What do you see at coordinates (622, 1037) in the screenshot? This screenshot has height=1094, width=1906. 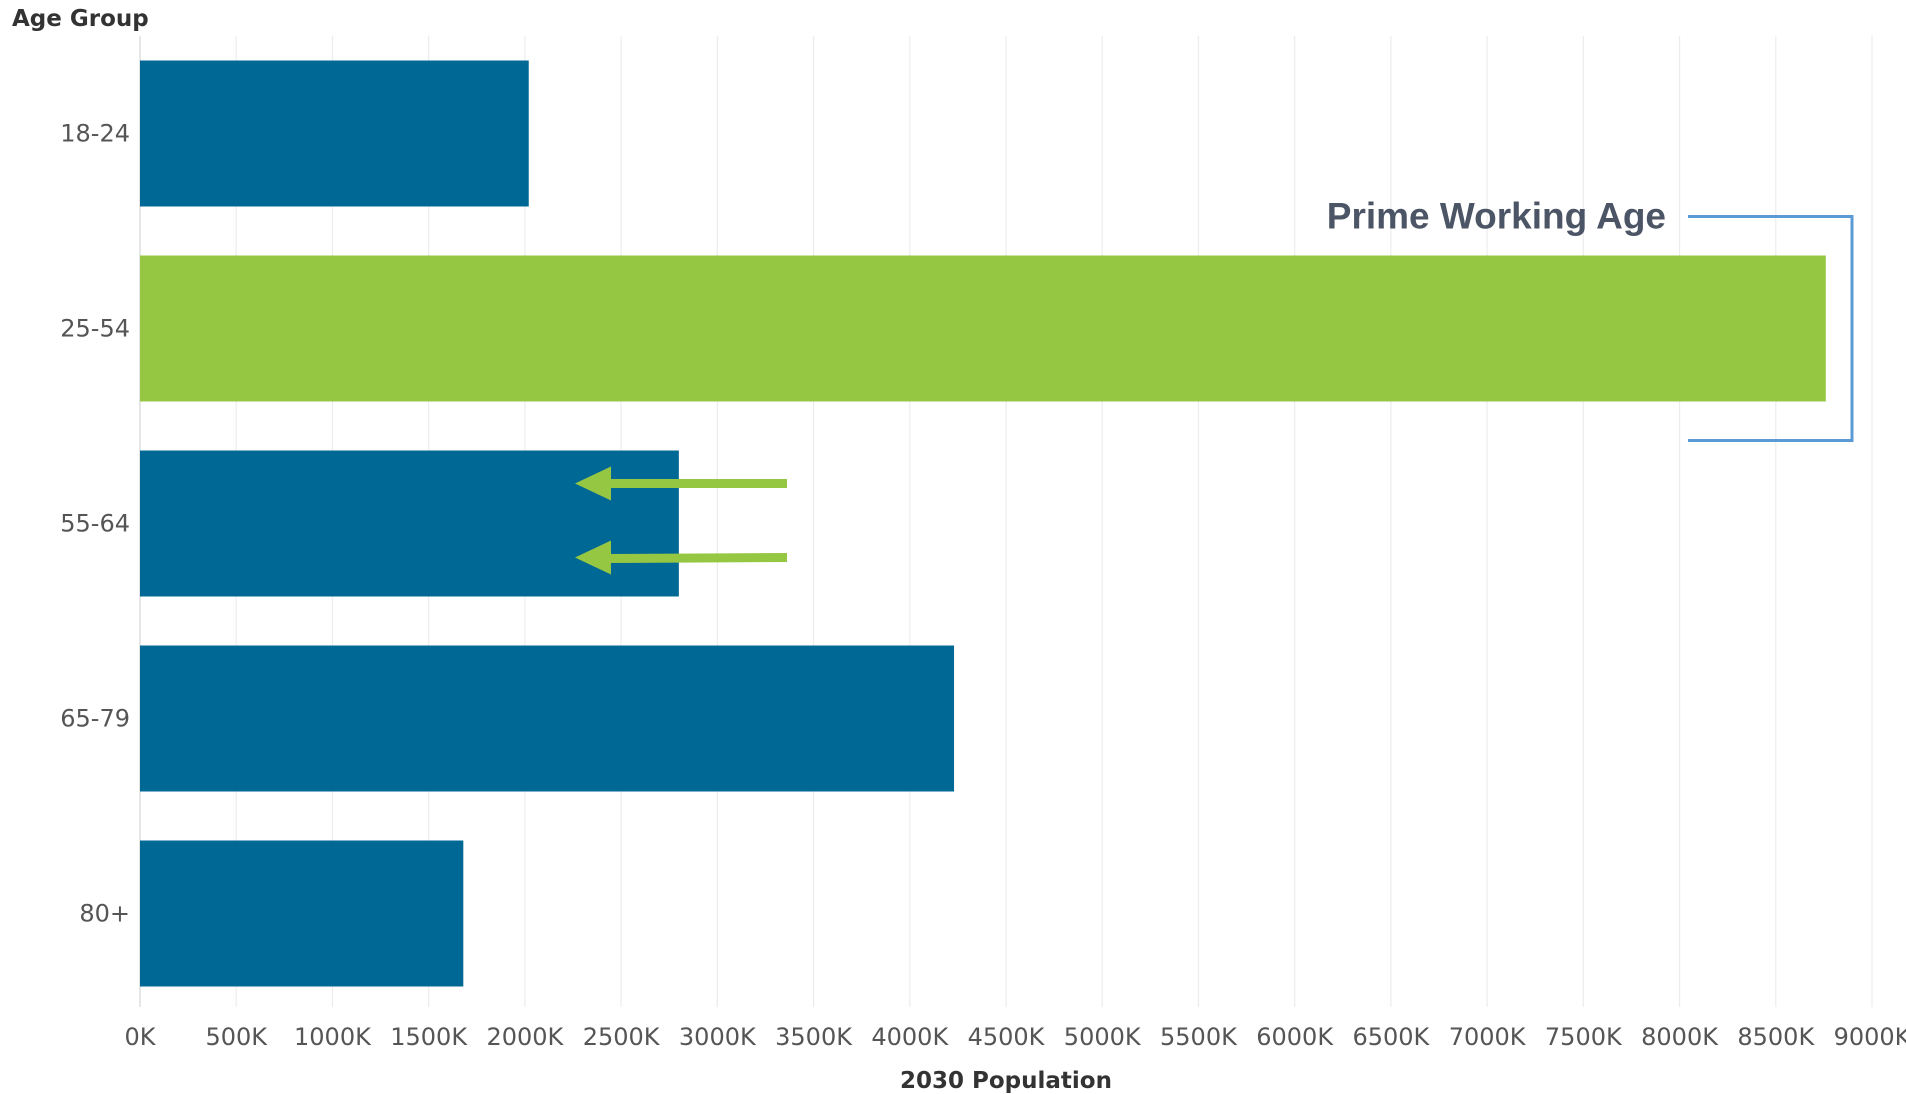 I see `x-tick-label: 2500K` at bounding box center [622, 1037].